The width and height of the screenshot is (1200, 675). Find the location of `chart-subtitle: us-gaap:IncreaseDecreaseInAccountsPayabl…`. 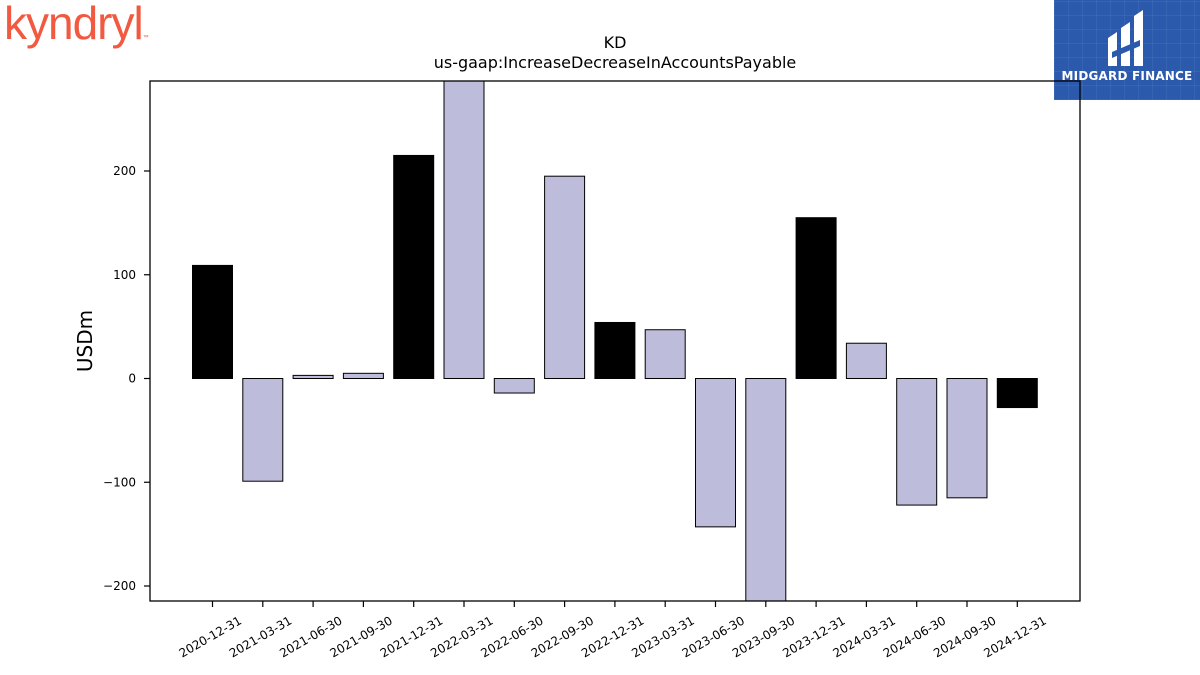

chart-subtitle: us-gaap:IncreaseDecreaseInAccountsPayabl… is located at coordinates (615, 62).